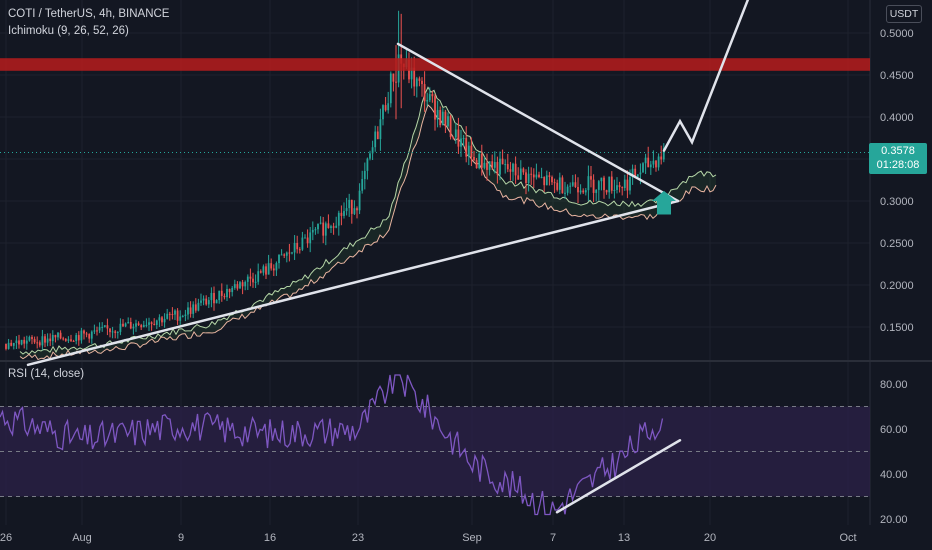  What do you see at coordinates (68, 31) in the screenshot?
I see `ichimoku-legend: Ichimoku (9, 26, 52, 26)` at bounding box center [68, 31].